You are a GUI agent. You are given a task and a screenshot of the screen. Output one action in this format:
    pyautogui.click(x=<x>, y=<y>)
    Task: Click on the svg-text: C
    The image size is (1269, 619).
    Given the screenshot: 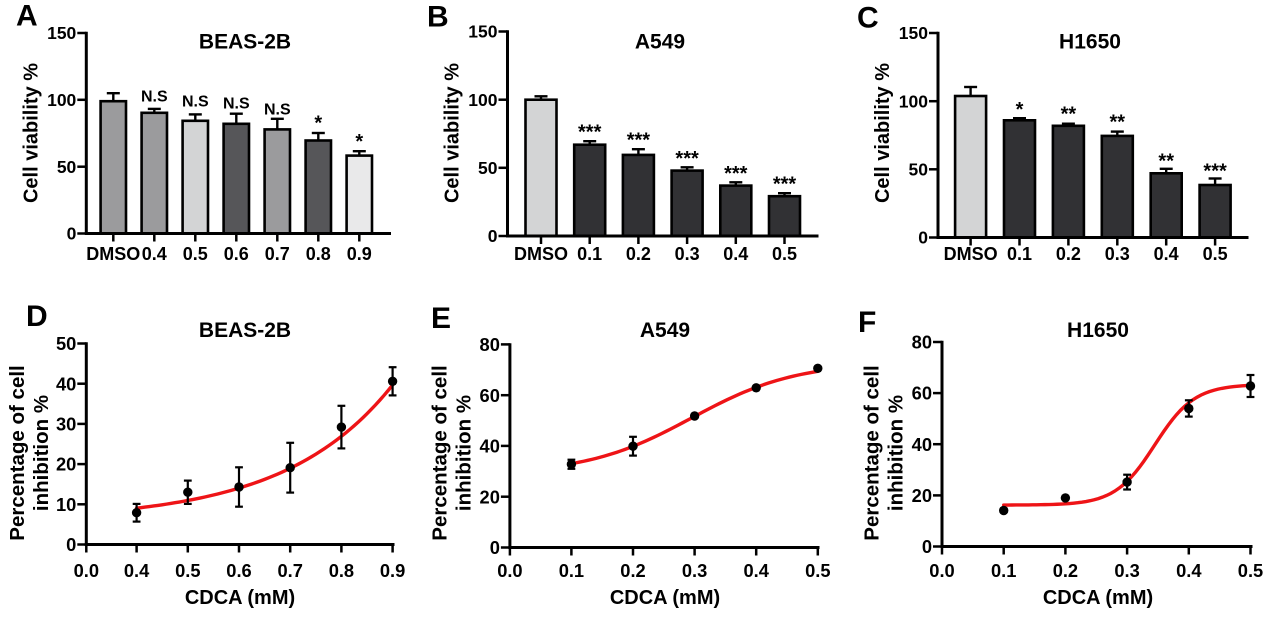 What is the action you would take?
    pyautogui.click(x=868, y=18)
    